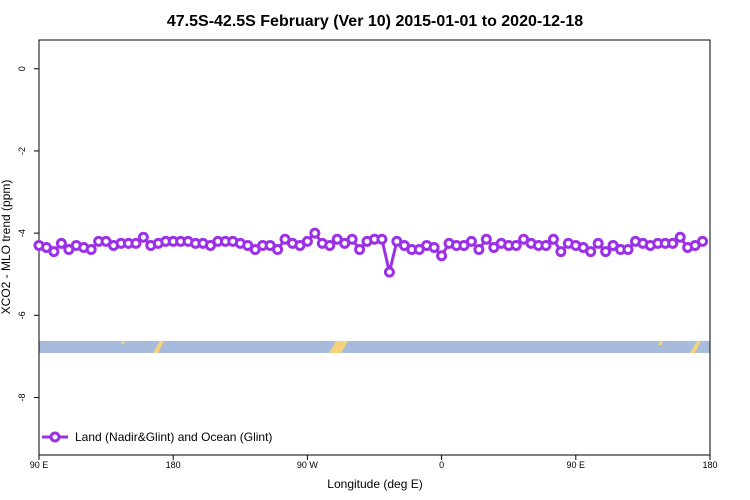  Describe the element at coordinates (22, 315) in the screenshot. I see `y-tick-label: -6` at that location.